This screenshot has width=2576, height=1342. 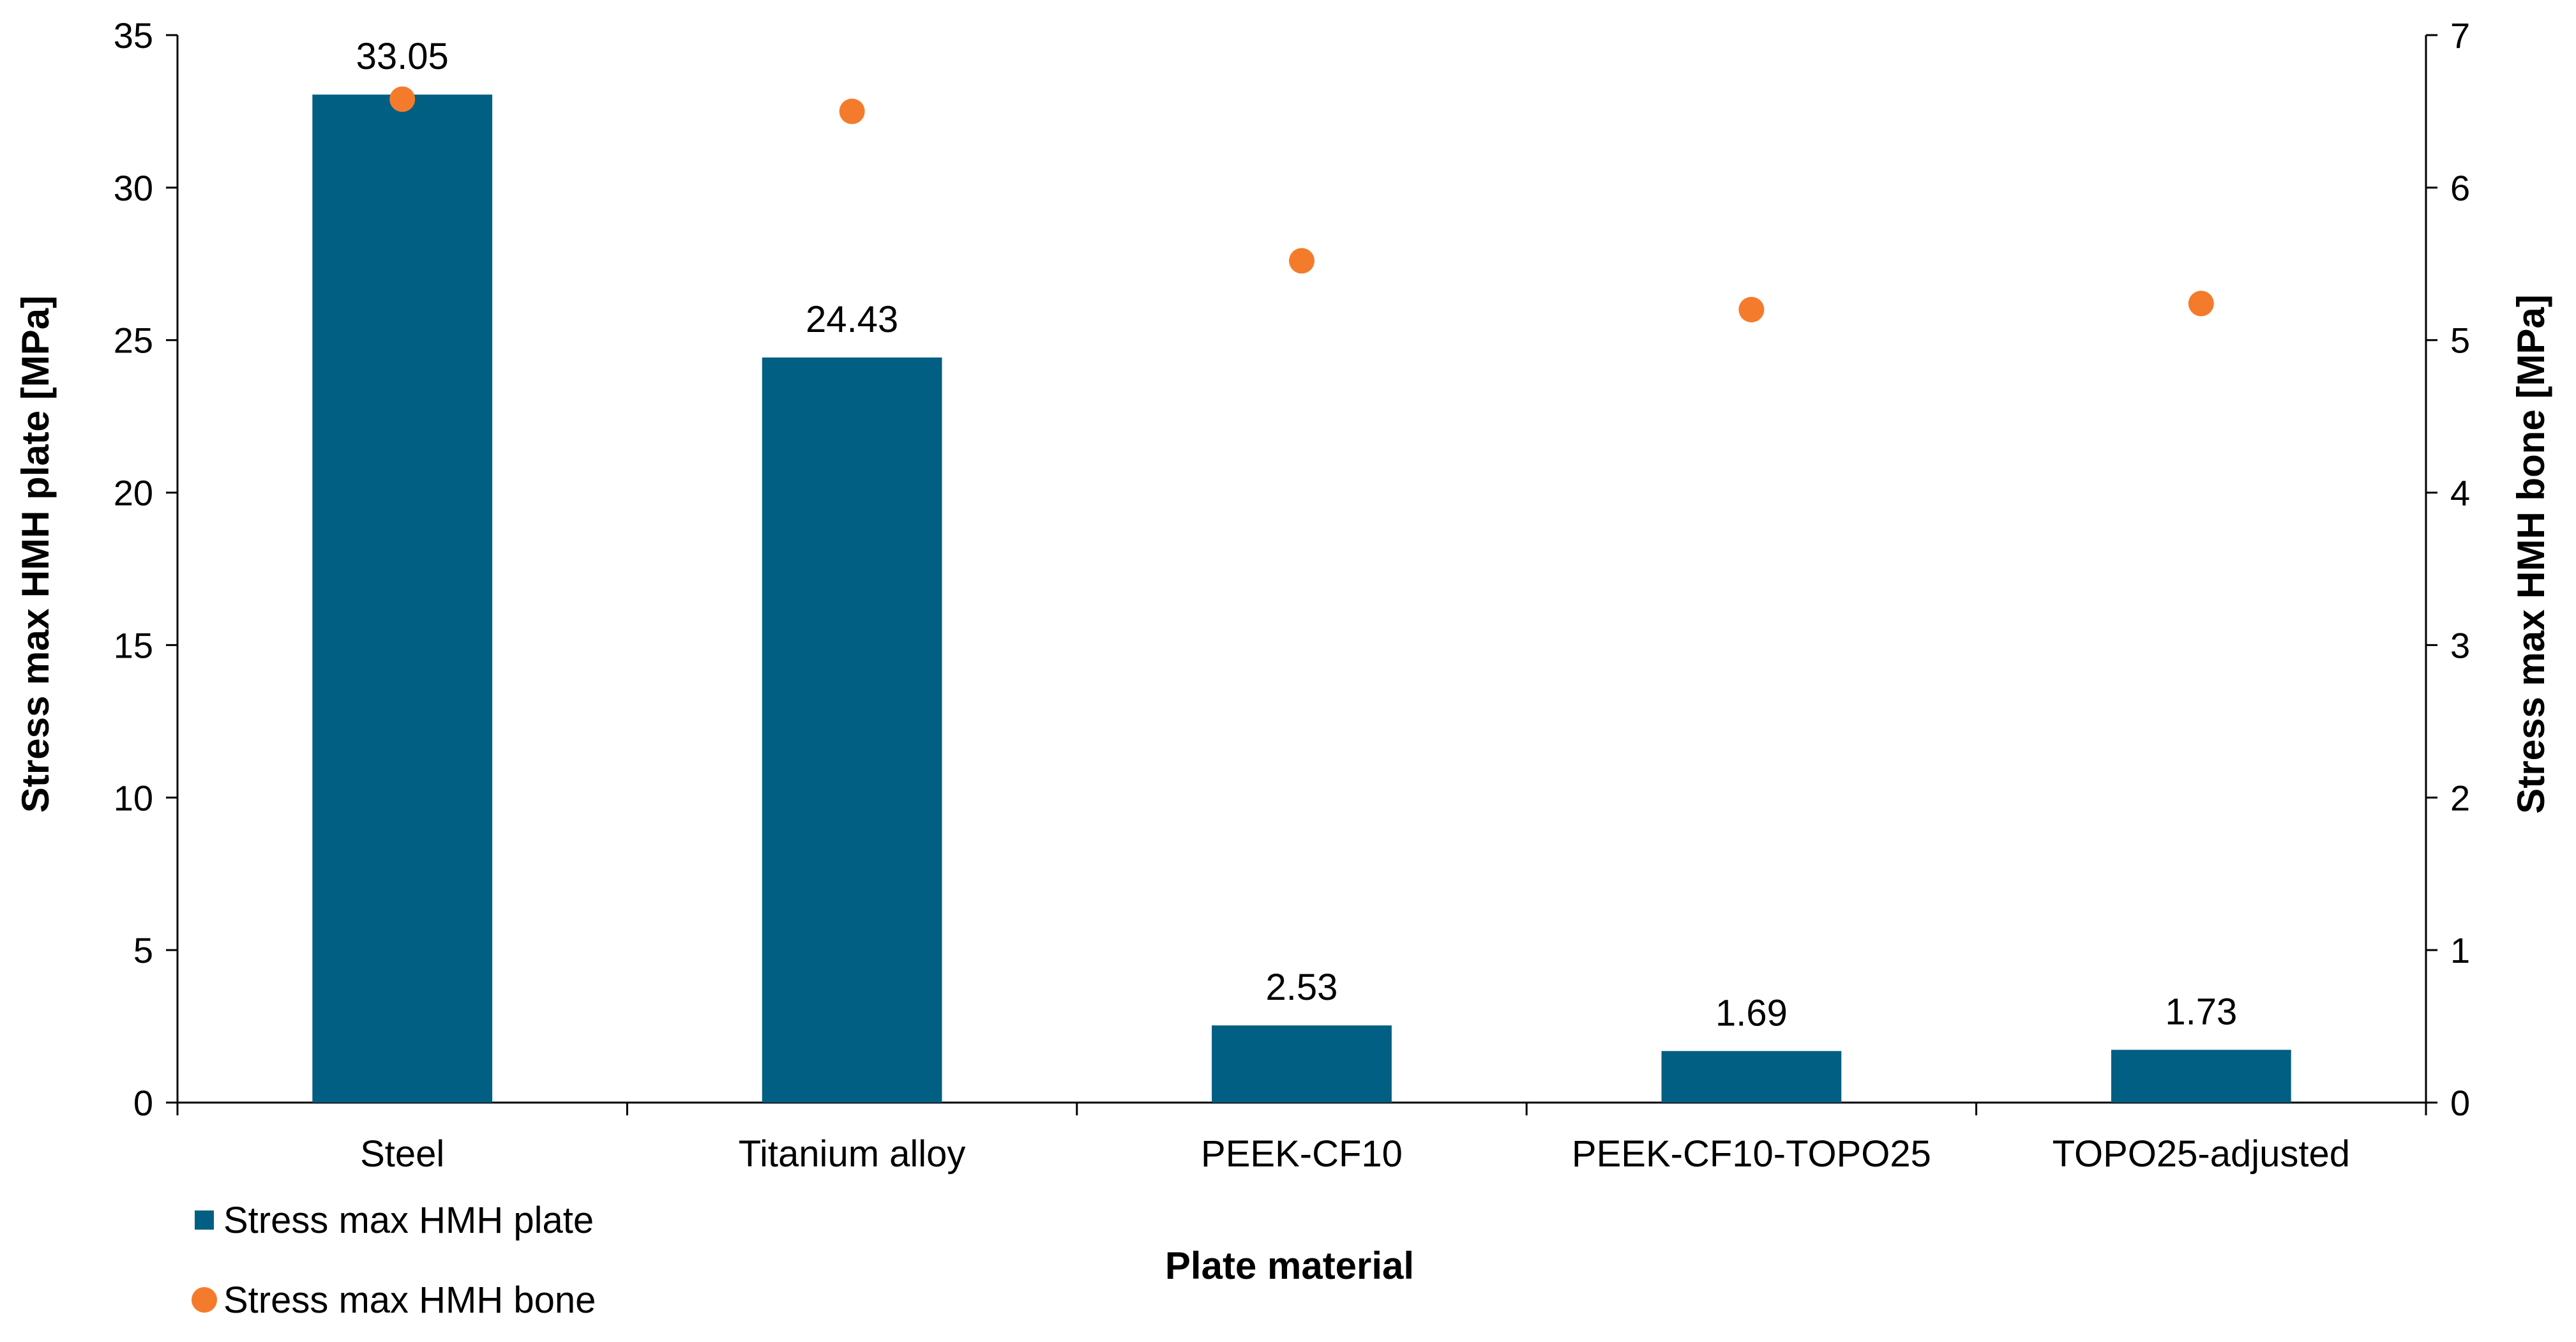 What do you see at coordinates (402, 1154) in the screenshot?
I see `x-tick-label: Steel` at bounding box center [402, 1154].